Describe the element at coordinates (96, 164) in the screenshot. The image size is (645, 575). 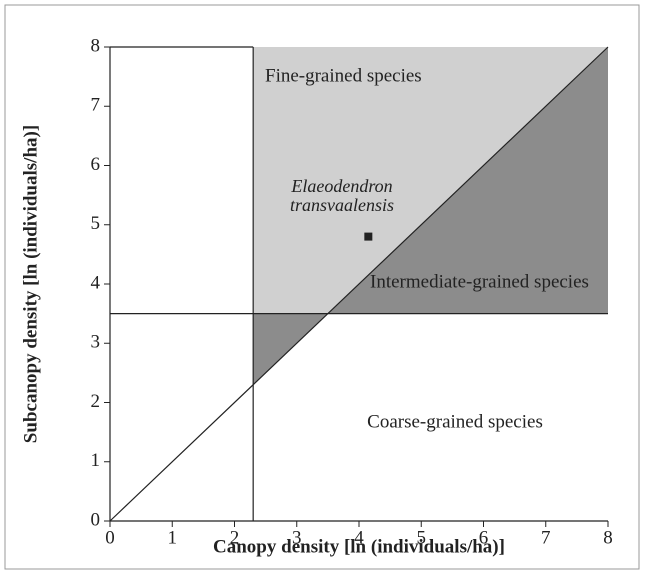
I see `y-tick-label: 6` at that location.